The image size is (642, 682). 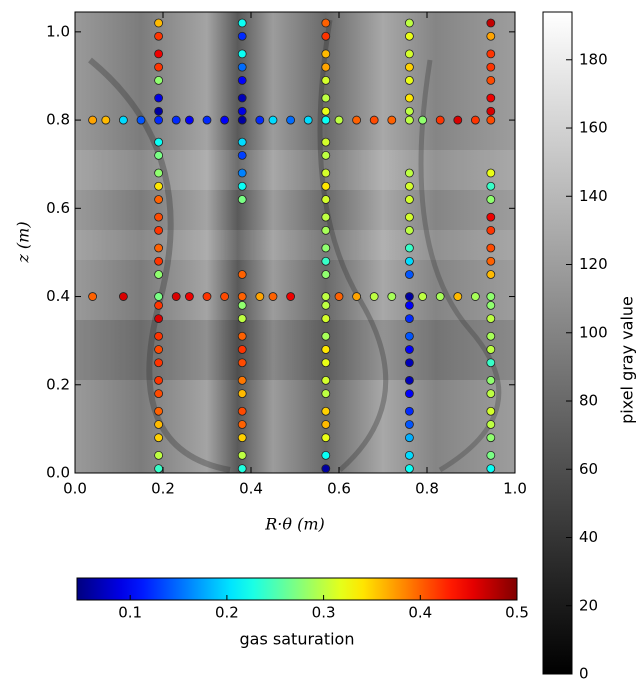 What do you see at coordinates (588, 401) in the screenshot?
I see `gray-colorbar-tick-label: 80` at bounding box center [588, 401].